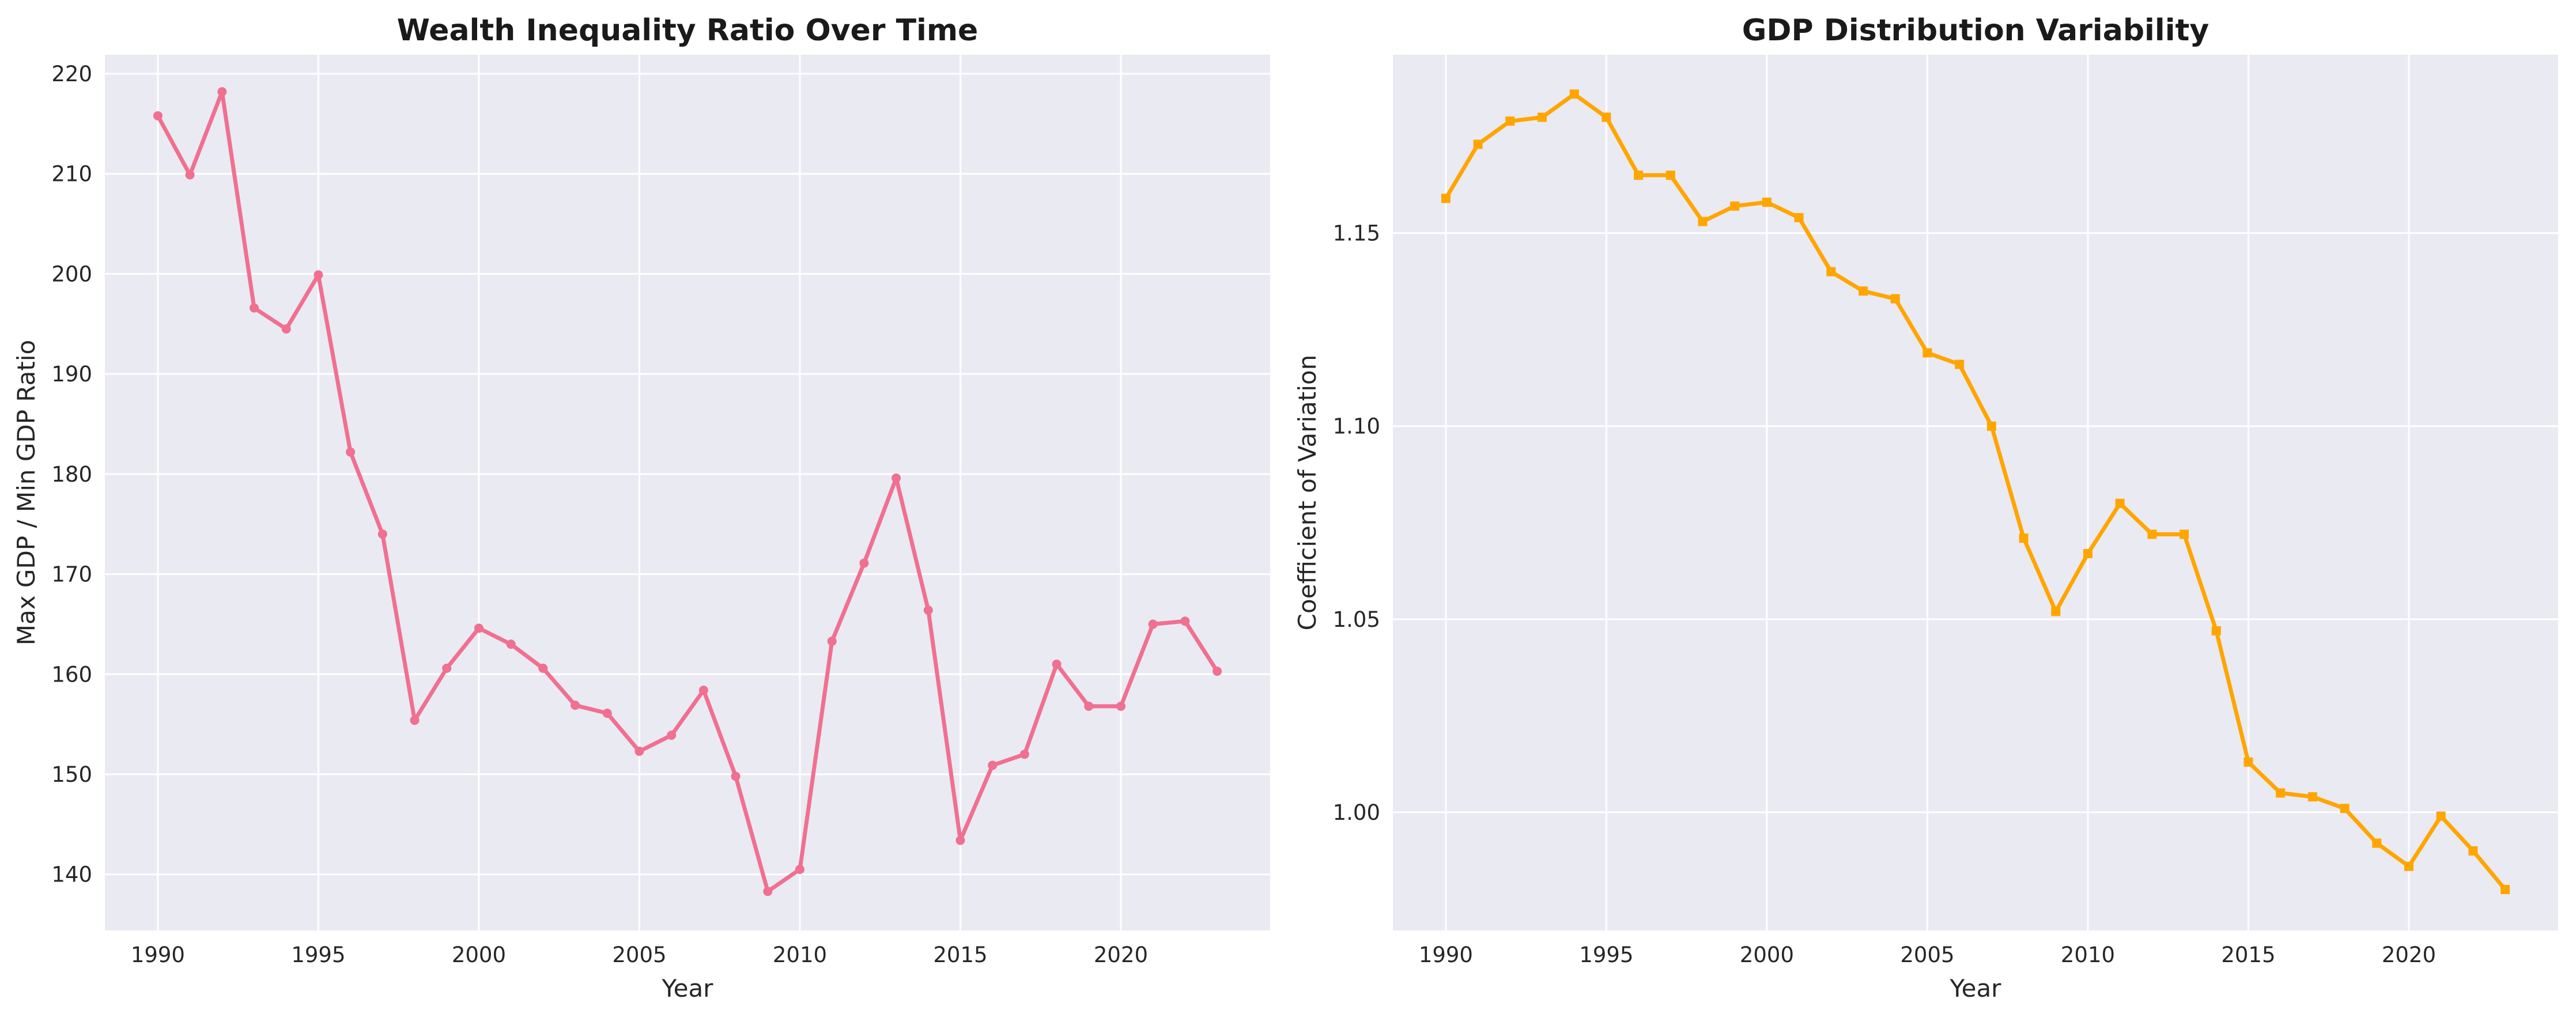 The image size is (2576, 1018). I want to click on y-tick-label: 1.00, so click(1356, 812).